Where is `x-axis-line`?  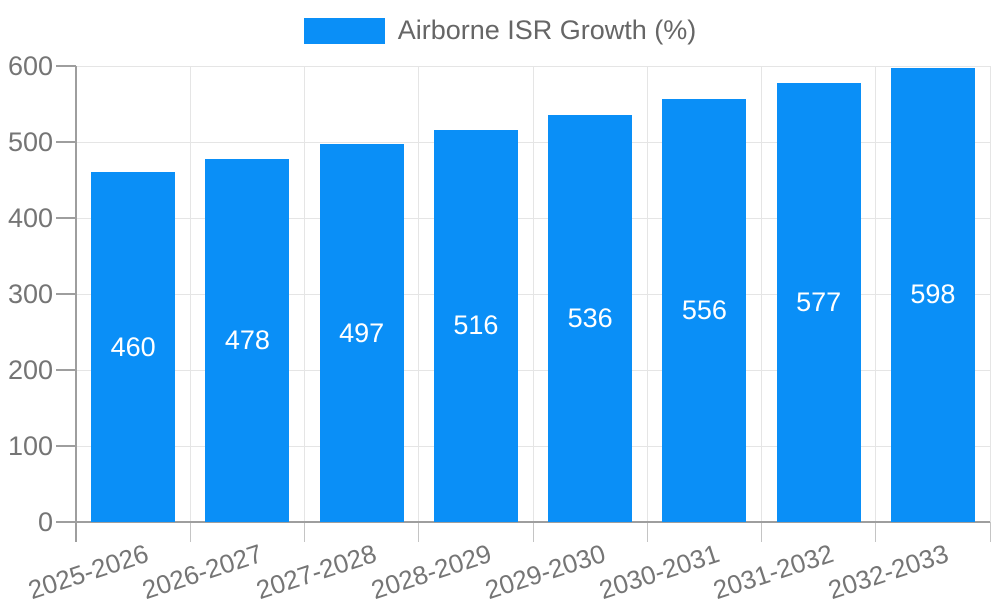
x-axis-line is located at coordinates (533, 522).